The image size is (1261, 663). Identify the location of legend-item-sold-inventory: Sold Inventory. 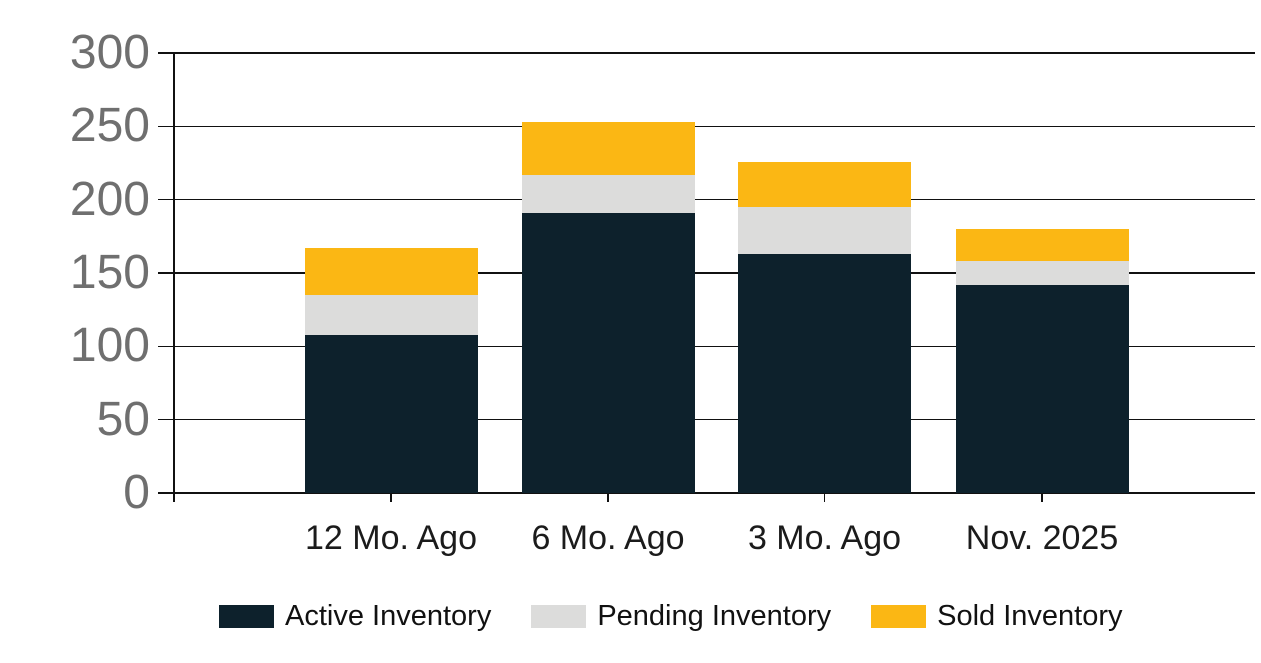
(997, 616).